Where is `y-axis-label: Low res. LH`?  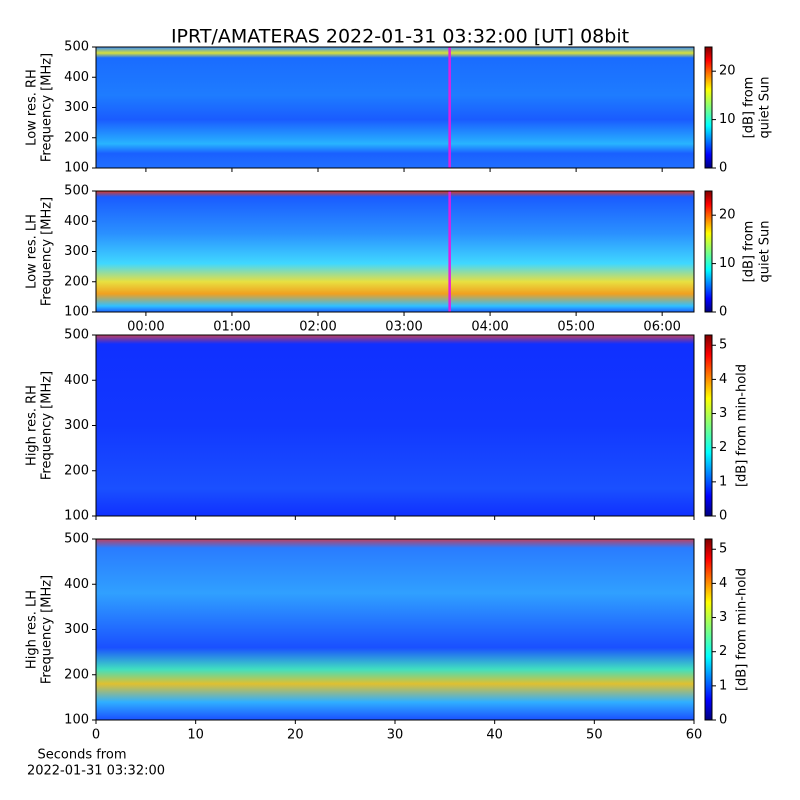
y-axis-label: Low res. LH is located at coordinates (32, 251).